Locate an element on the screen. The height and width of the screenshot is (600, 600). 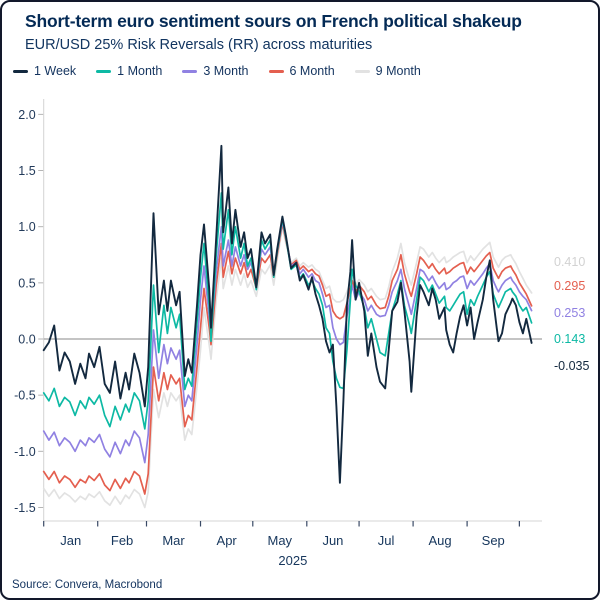
legend-swatch-1-month is located at coordinates (104, 71).